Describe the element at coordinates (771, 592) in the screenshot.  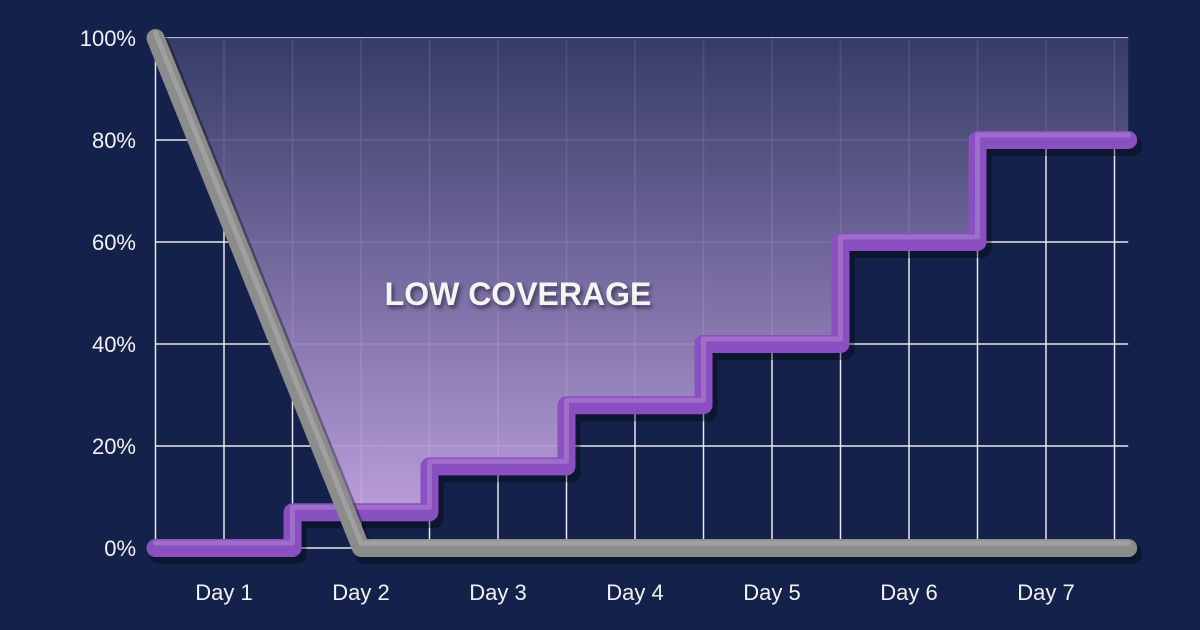
I see `x-tick-label: Day 5` at that location.